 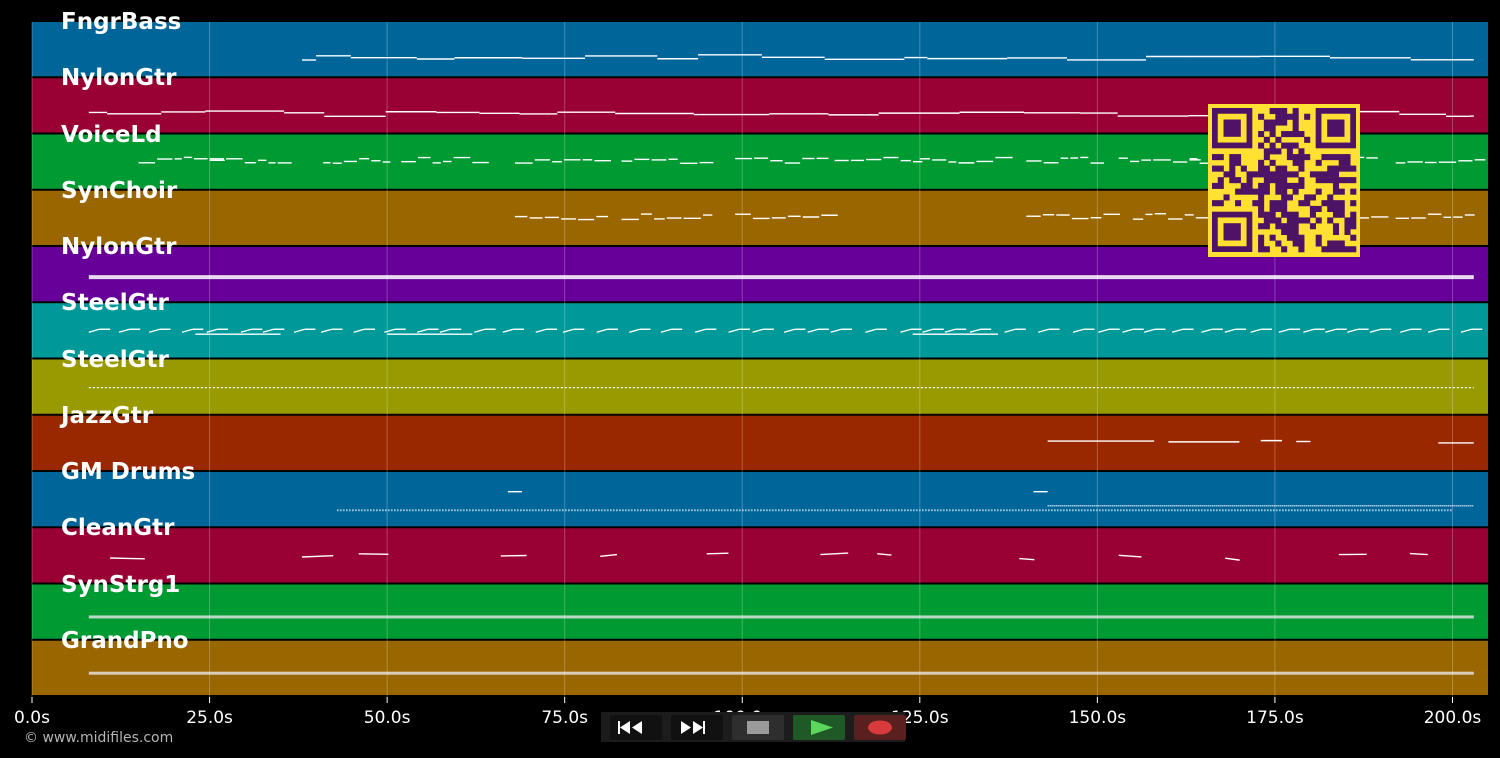 I want to click on time-tick-label: 200.0s, so click(x=1452, y=718).